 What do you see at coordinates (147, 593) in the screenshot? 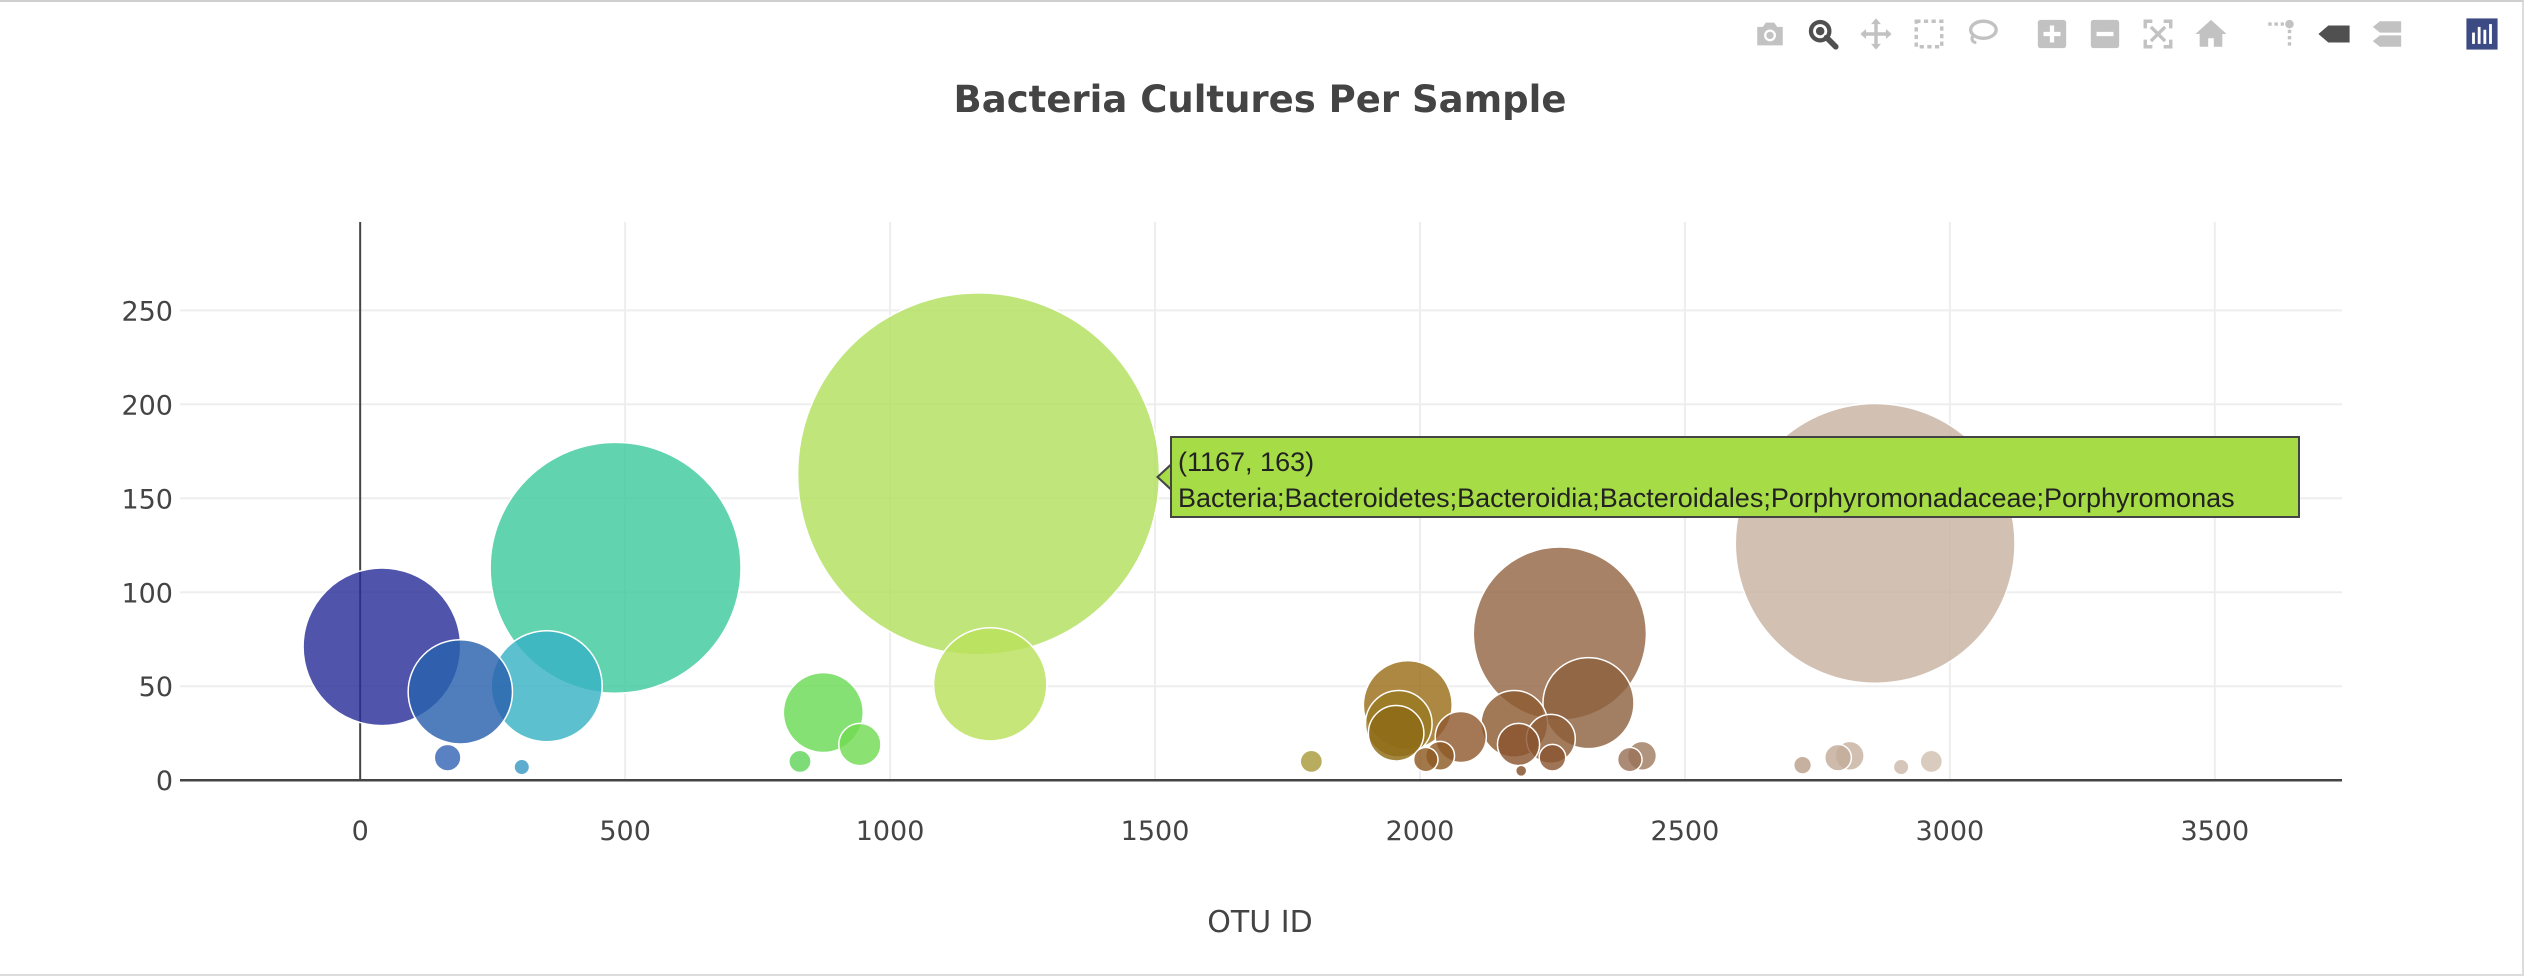
I see `y-tick-label: 100` at bounding box center [147, 593].